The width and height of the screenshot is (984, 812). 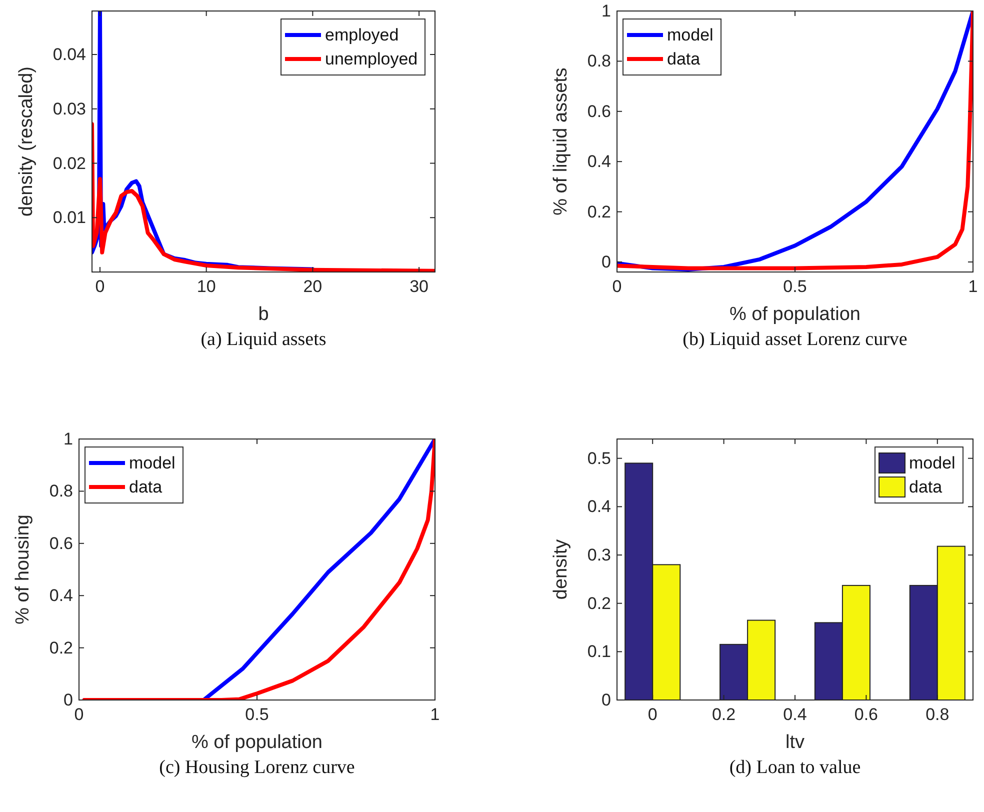 I want to click on x-tick-label: 20, so click(x=312, y=286).